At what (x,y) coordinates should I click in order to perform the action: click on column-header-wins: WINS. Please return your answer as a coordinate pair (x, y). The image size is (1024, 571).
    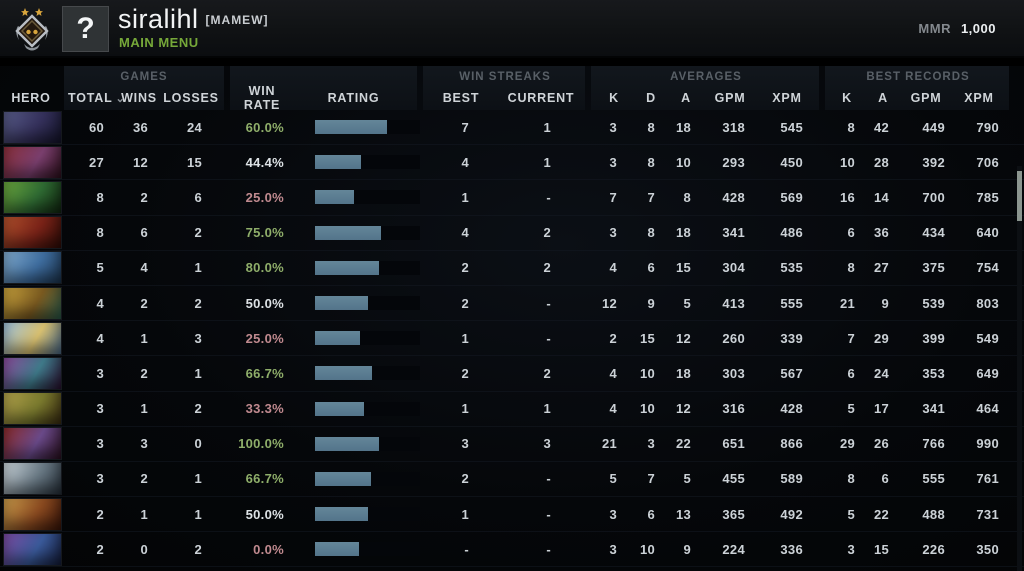
    Looking at the image, I should click on (139, 98).